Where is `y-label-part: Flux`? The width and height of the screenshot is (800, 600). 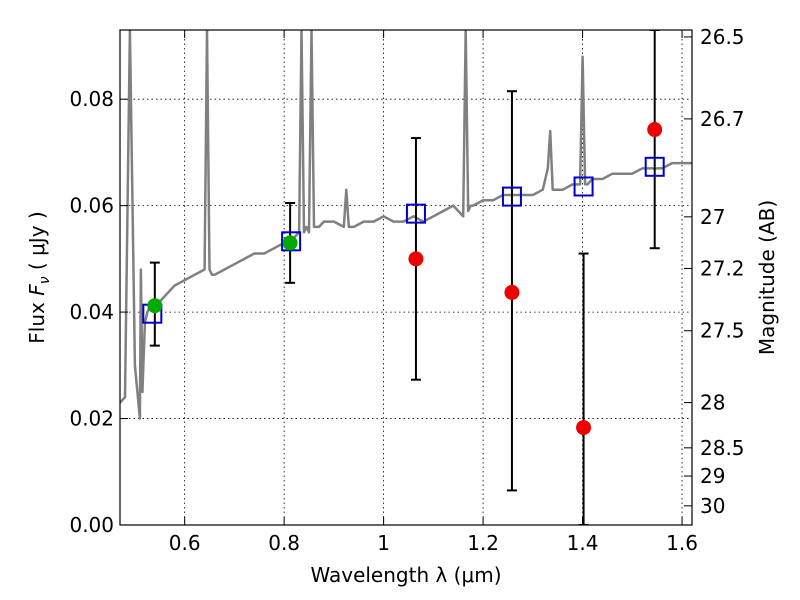 y-label-part: Flux is located at coordinates (37, 320).